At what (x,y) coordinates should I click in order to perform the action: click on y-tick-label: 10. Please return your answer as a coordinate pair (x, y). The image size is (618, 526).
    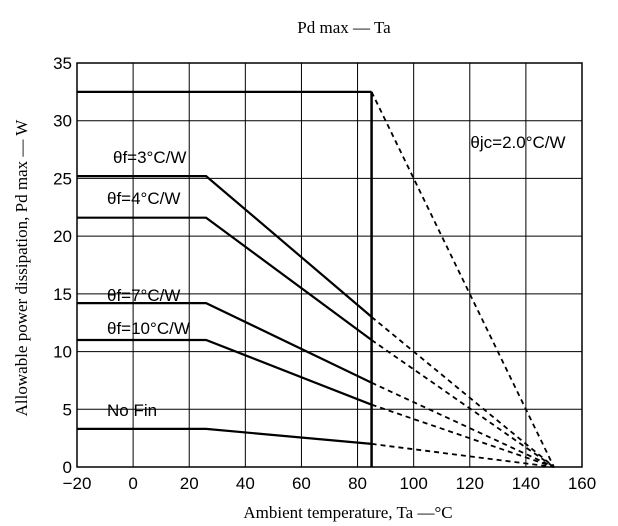
    Looking at the image, I should click on (62, 352).